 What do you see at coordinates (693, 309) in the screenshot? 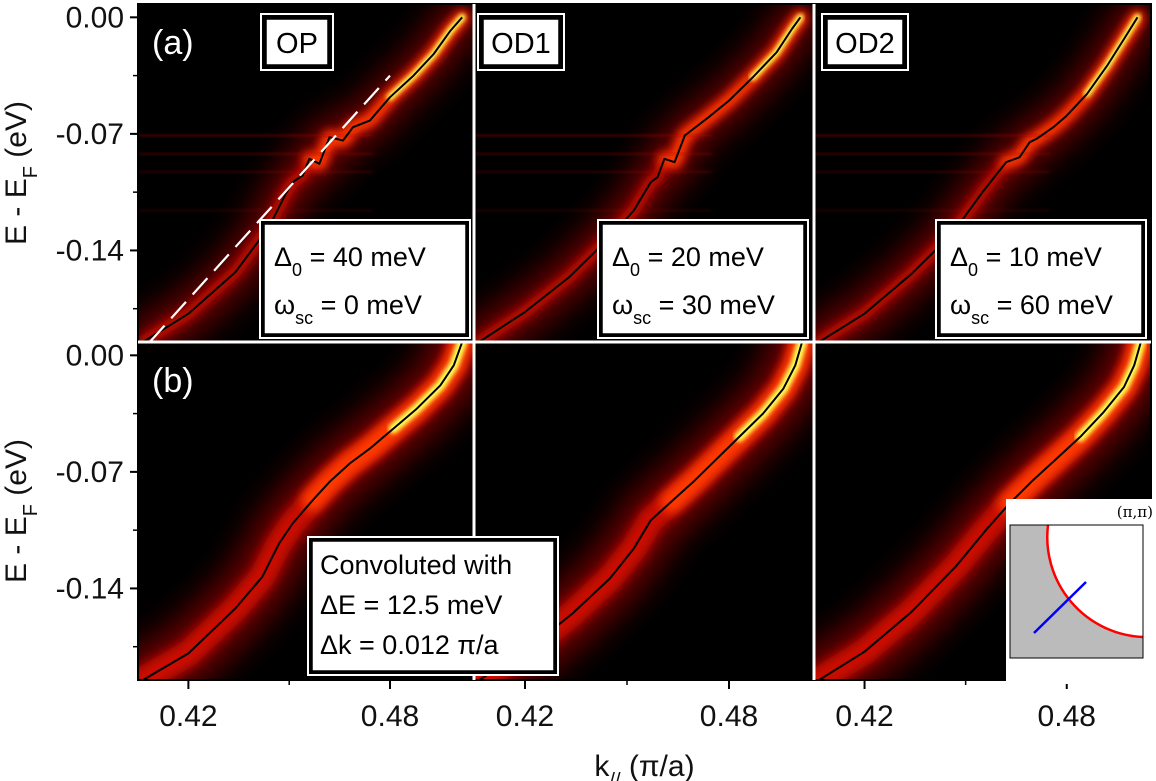
I see `omega-label: ωsc = 30 meV` at bounding box center [693, 309].